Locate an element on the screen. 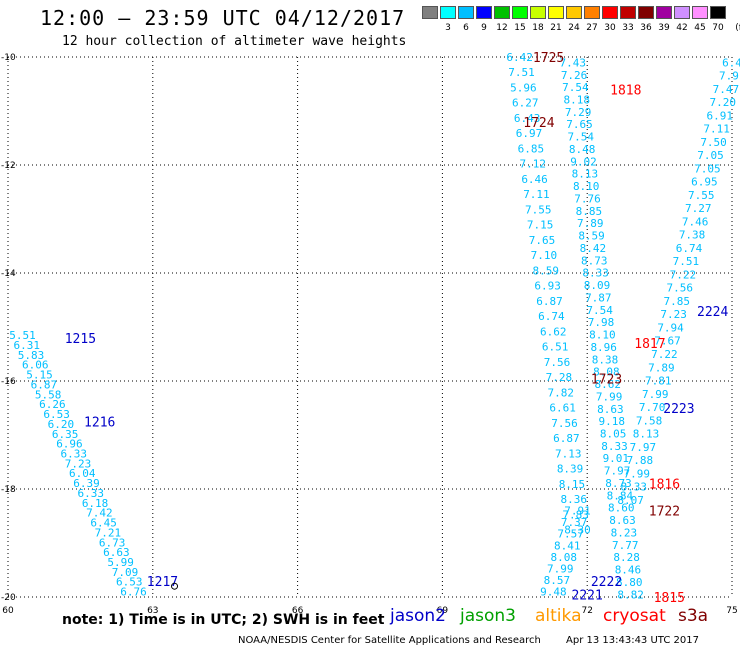 The image size is (740, 650). wave-height-value: 6.33 is located at coordinates (73, 453).